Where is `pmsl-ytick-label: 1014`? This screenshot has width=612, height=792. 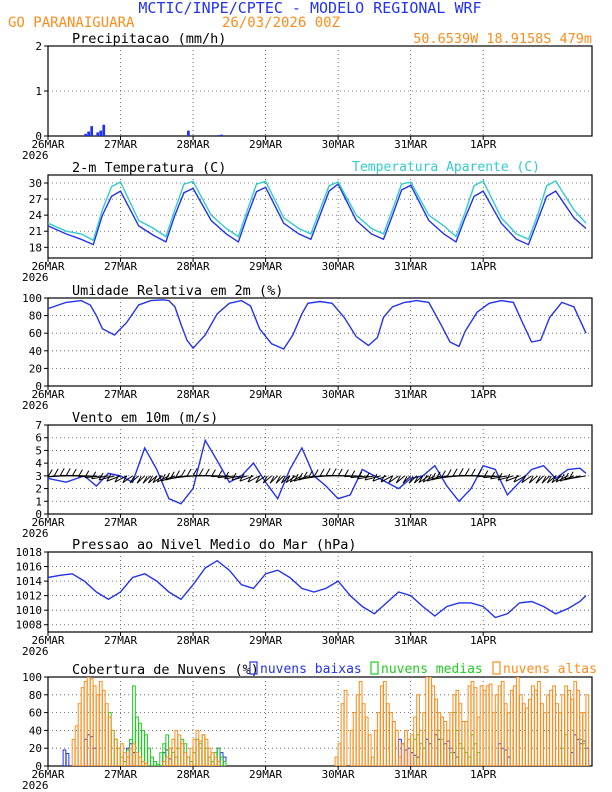
pmsl-ytick-label: 1014 is located at coordinates (29, 581).